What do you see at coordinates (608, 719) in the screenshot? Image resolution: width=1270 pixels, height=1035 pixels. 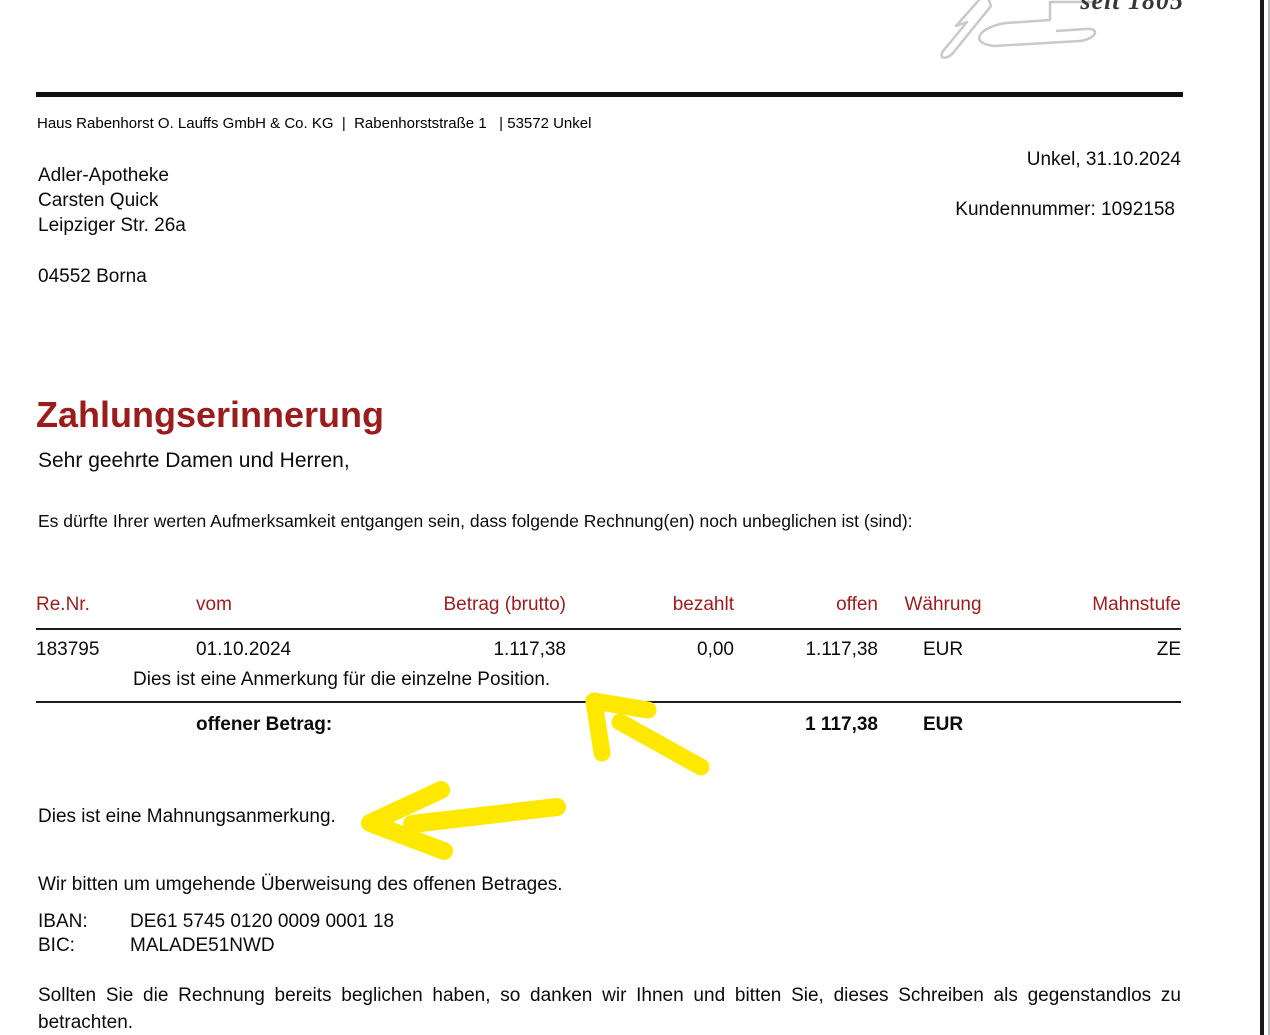 I see `table-total-row: offener Betrag: 1 117,38 EUR` at bounding box center [608, 719].